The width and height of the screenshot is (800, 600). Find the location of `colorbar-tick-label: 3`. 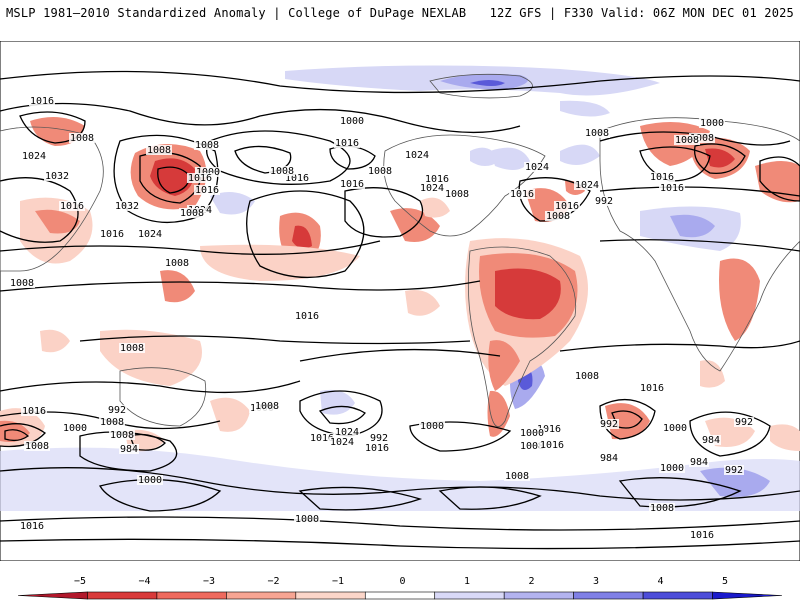

colorbar-tick-label: 3 is located at coordinates (596, 581).